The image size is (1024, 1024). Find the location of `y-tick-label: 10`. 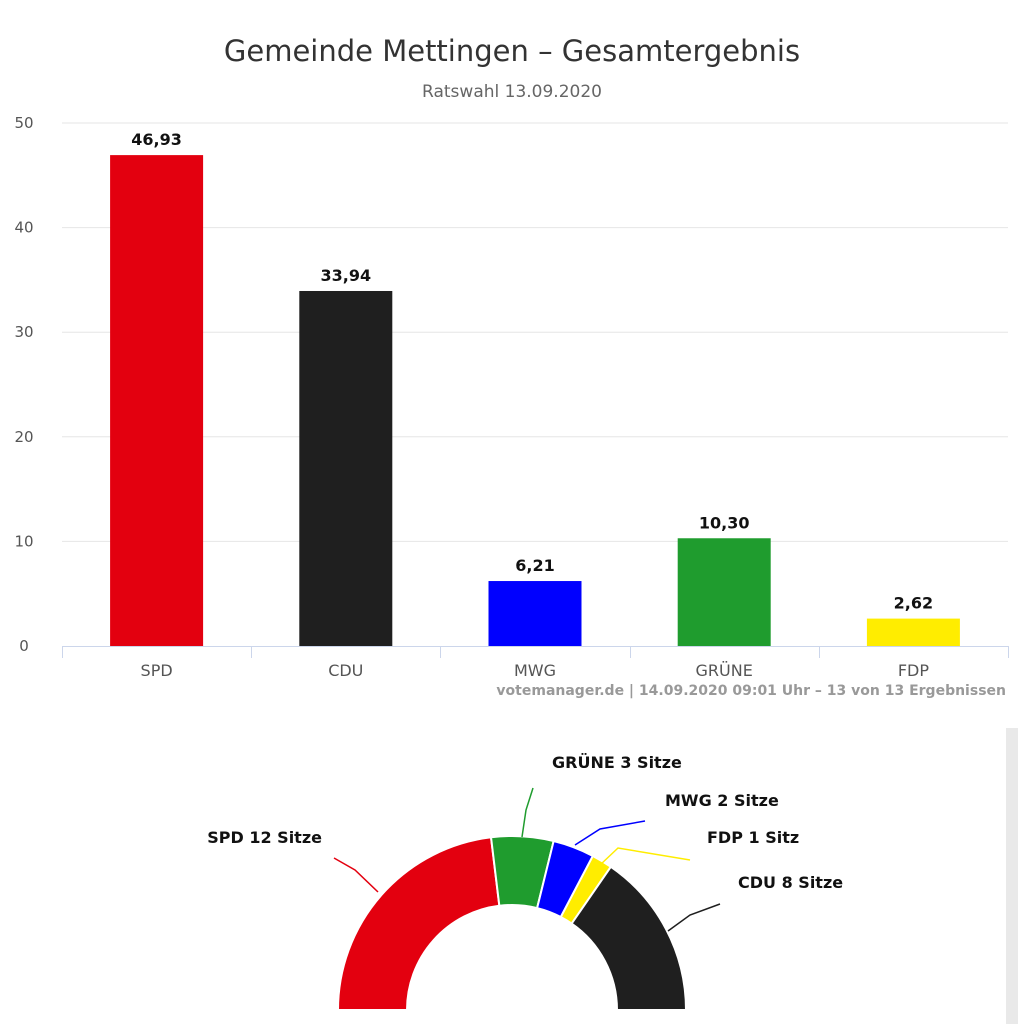

y-tick-label: 10 is located at coordinates (23, 541).